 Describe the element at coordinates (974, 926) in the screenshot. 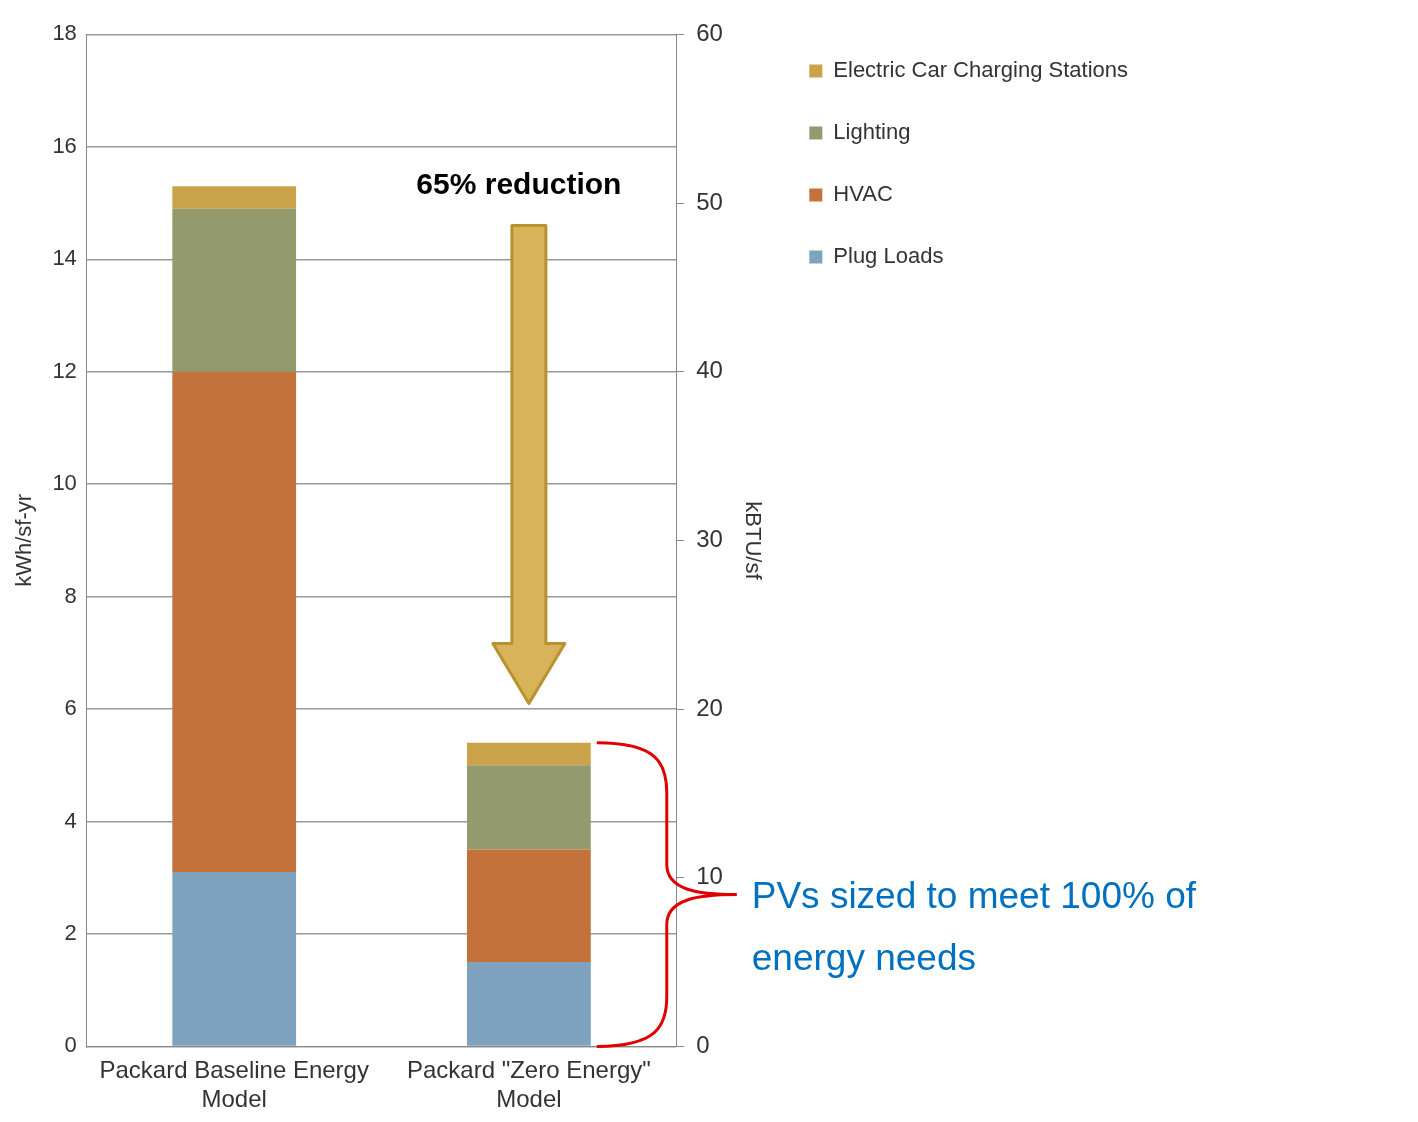

I see `text: PVs sized to meet 100% of energy needs` at that location.